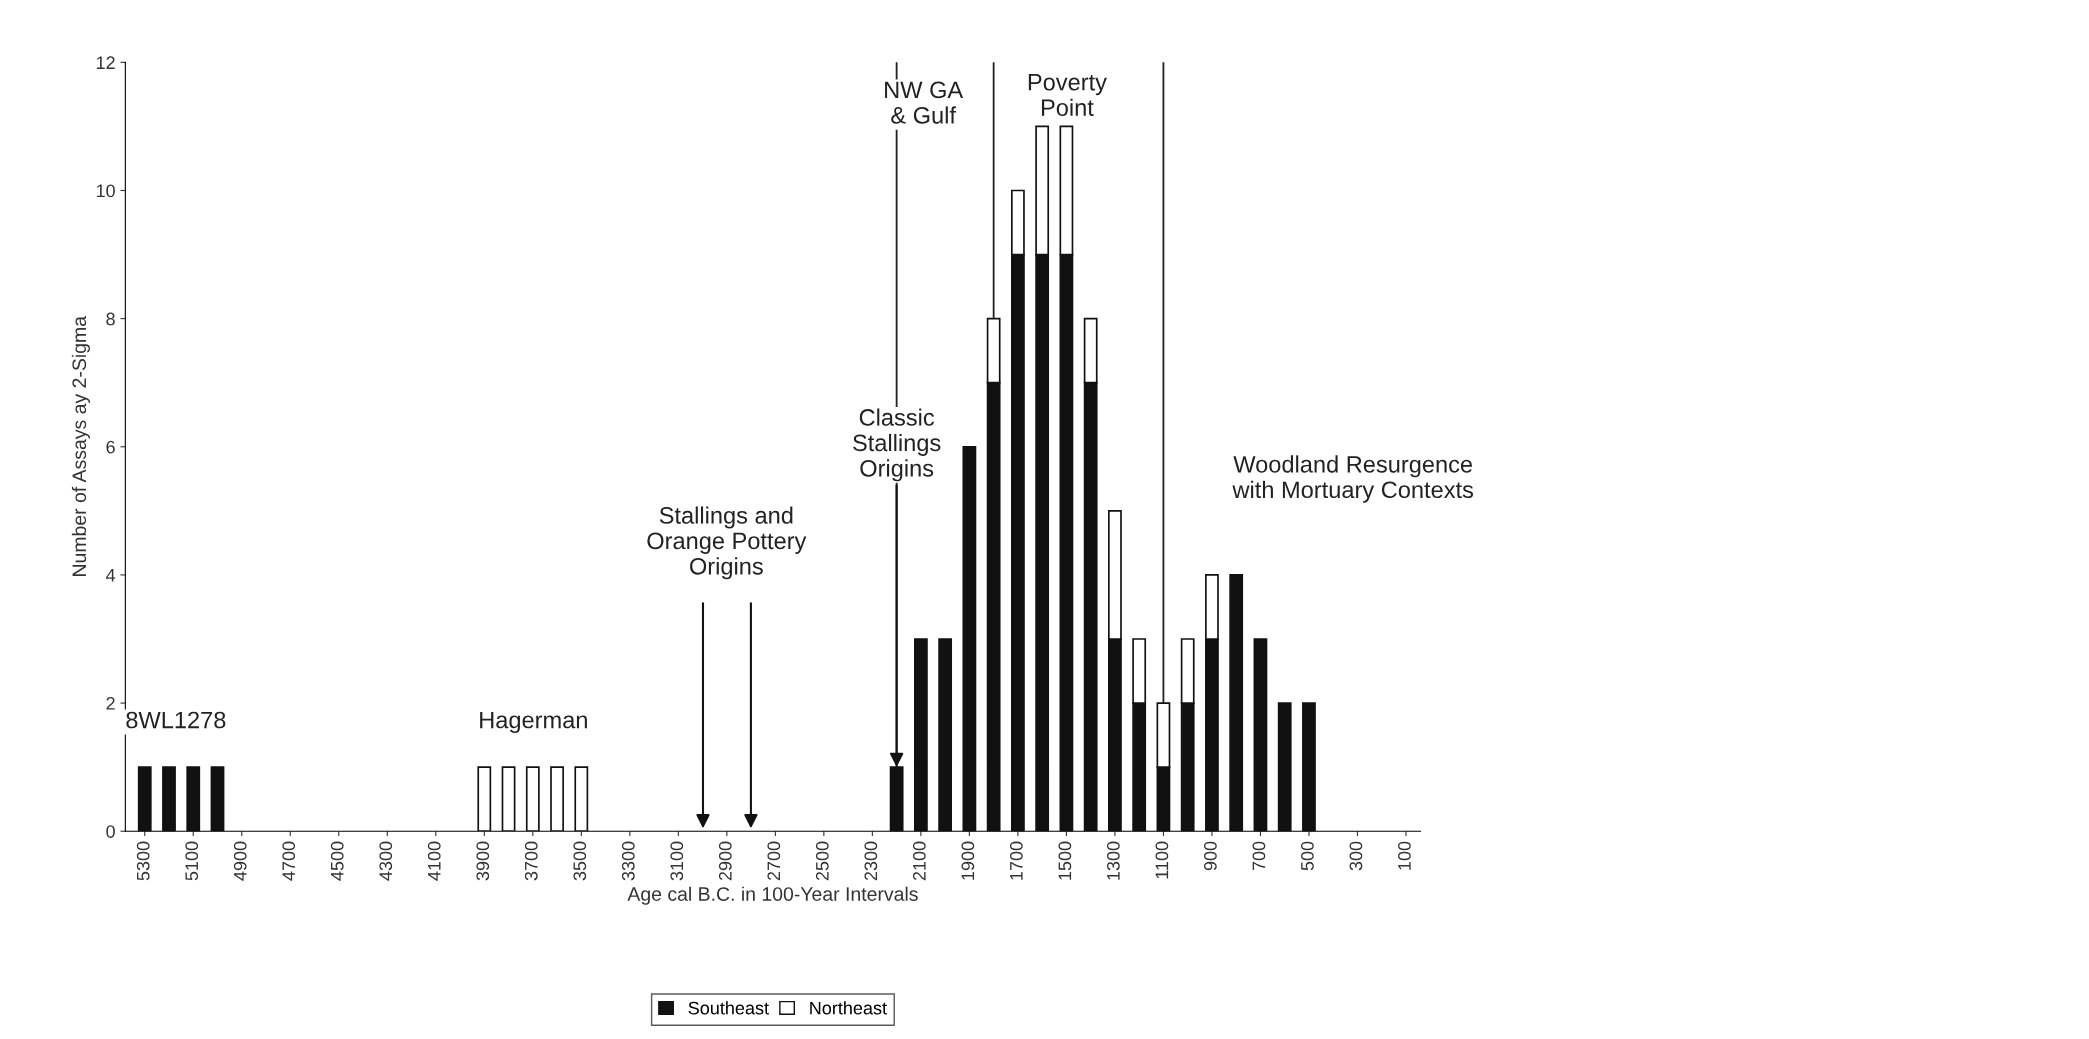 The width and height of the screenshot is (2089, 1039). What do you see at coordinates (1067, 95) in the screenshot?
I see `annotation: Poverty Point` at bounding box center [1067, 95].